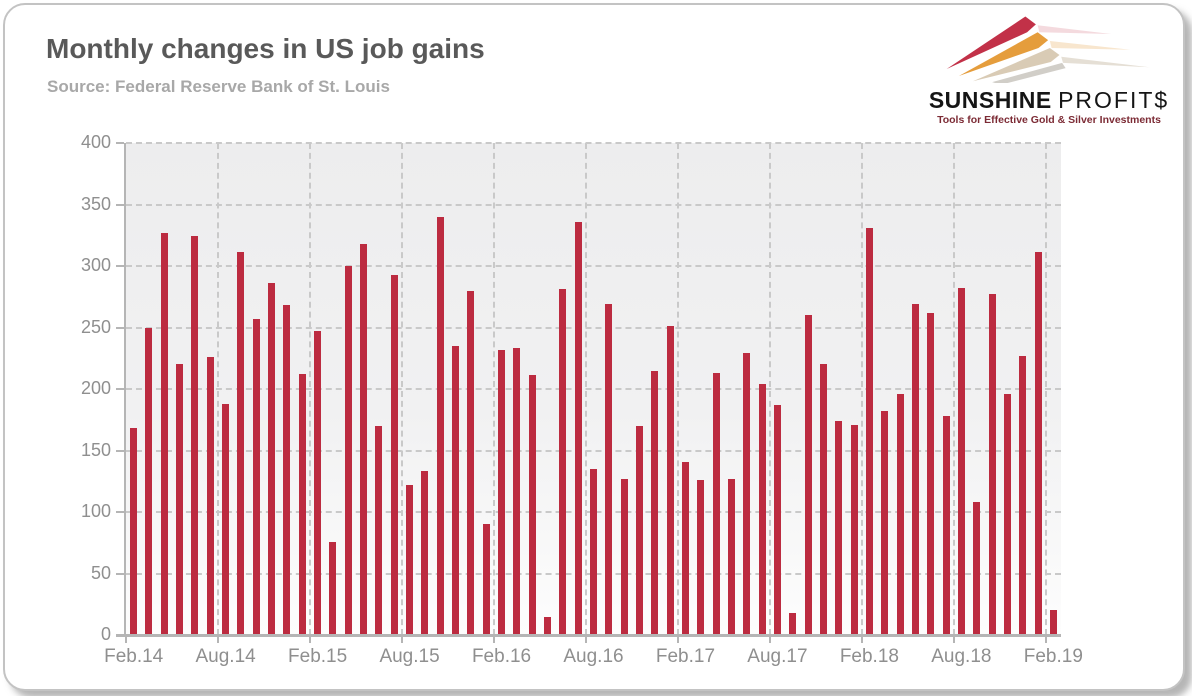 The width and height of the screenshot is (1192, 696). Describe the element at coordinates (793, 623) in the screenshot. I see `bar-Sep.17` at that location.